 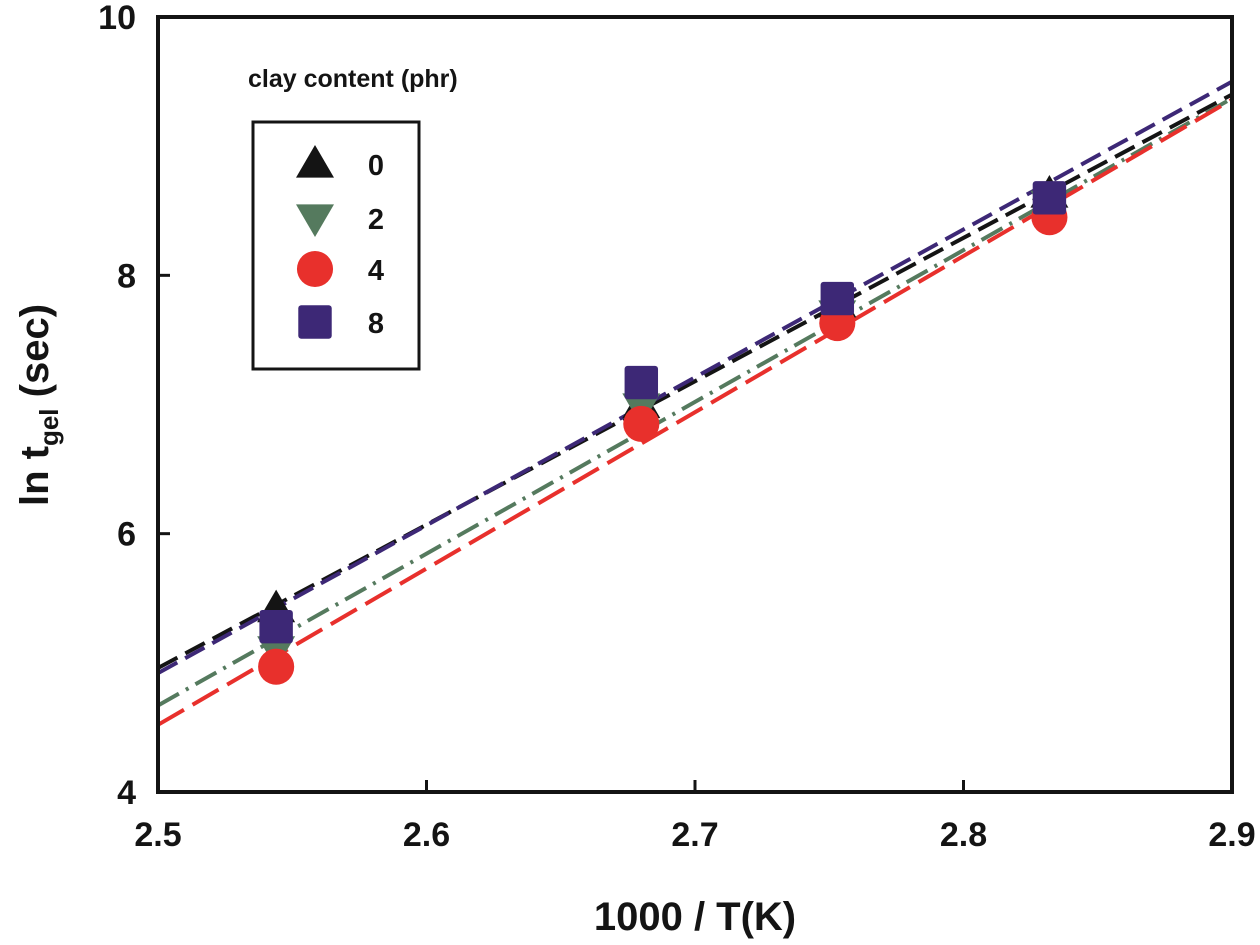 I want to click on x-tick-label: 2.6, so click(x=426, y=835).